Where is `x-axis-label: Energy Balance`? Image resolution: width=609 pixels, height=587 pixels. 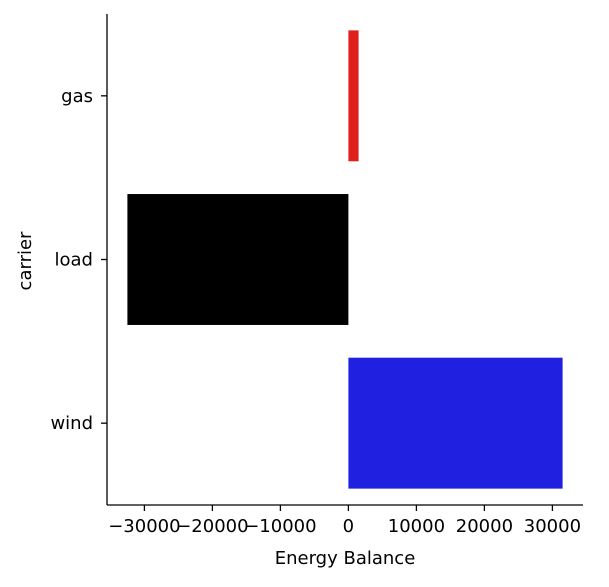
x-axis-label: Energy Balance is located at coordinates (345, 558).